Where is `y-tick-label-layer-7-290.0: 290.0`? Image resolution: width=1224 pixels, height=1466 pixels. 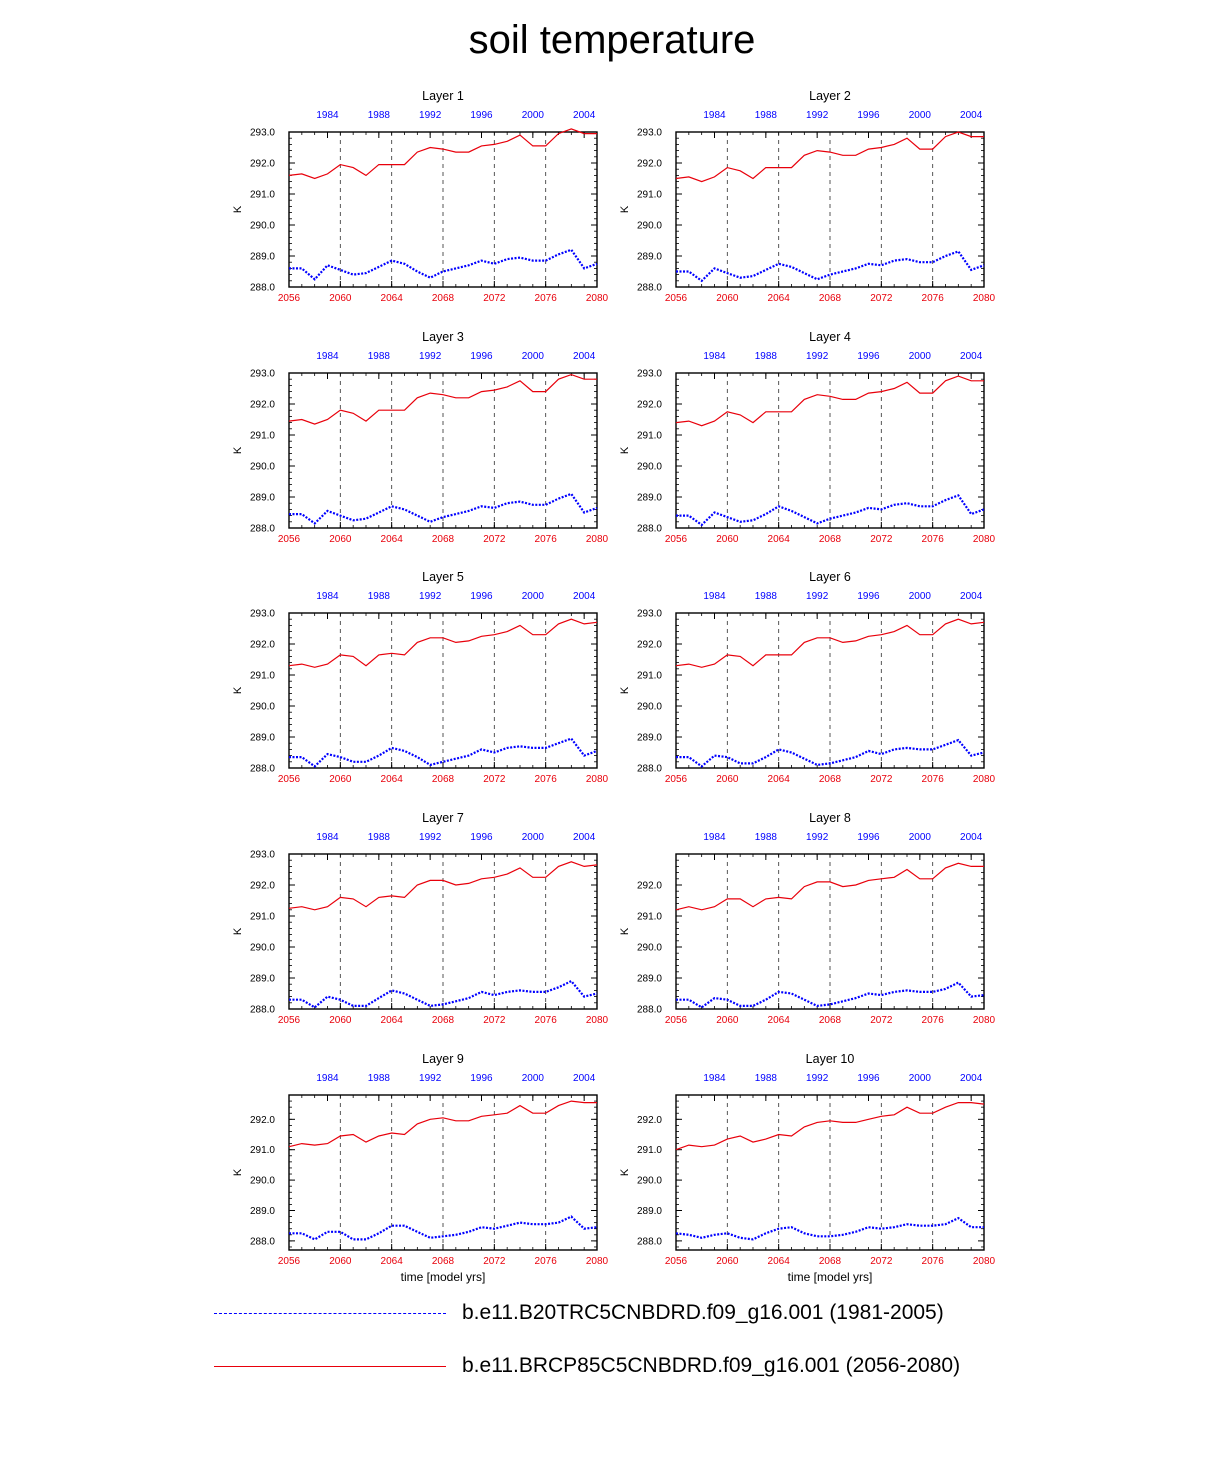
y-tick-label-layer-7-290.0: 290.0 is located at coordinates (262, 948).